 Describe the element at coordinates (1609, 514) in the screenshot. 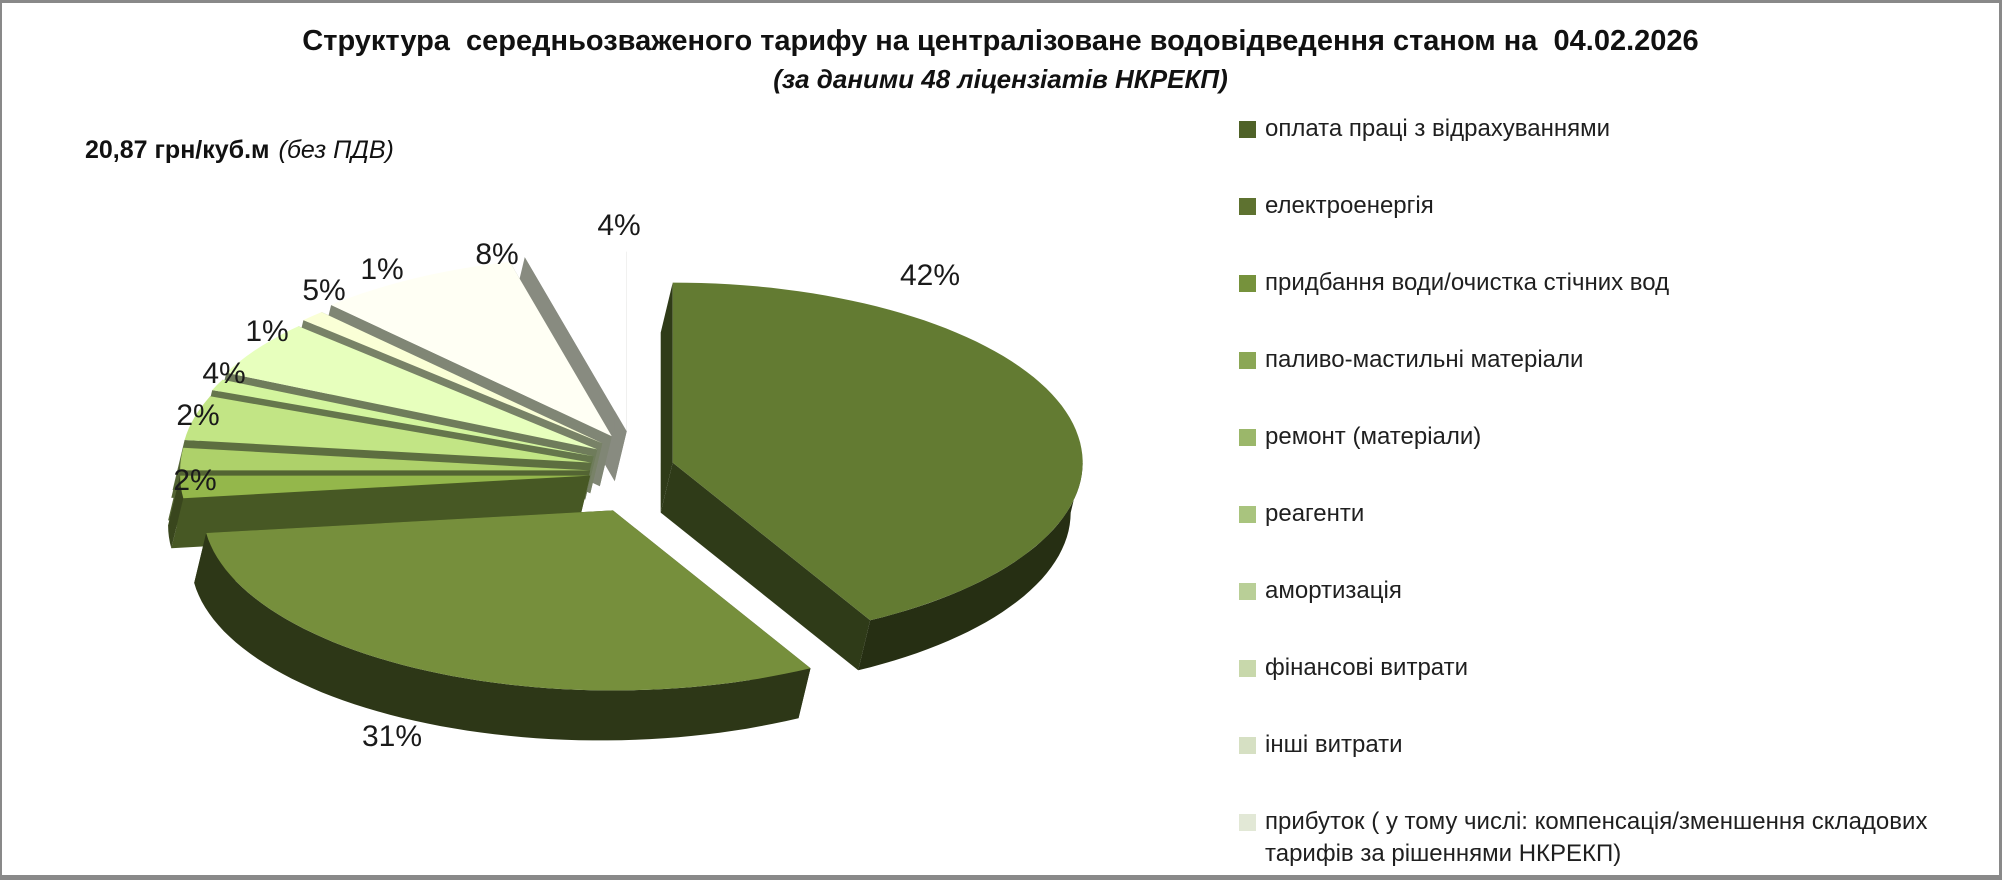

I see `legend-item: реагенти` at that location.